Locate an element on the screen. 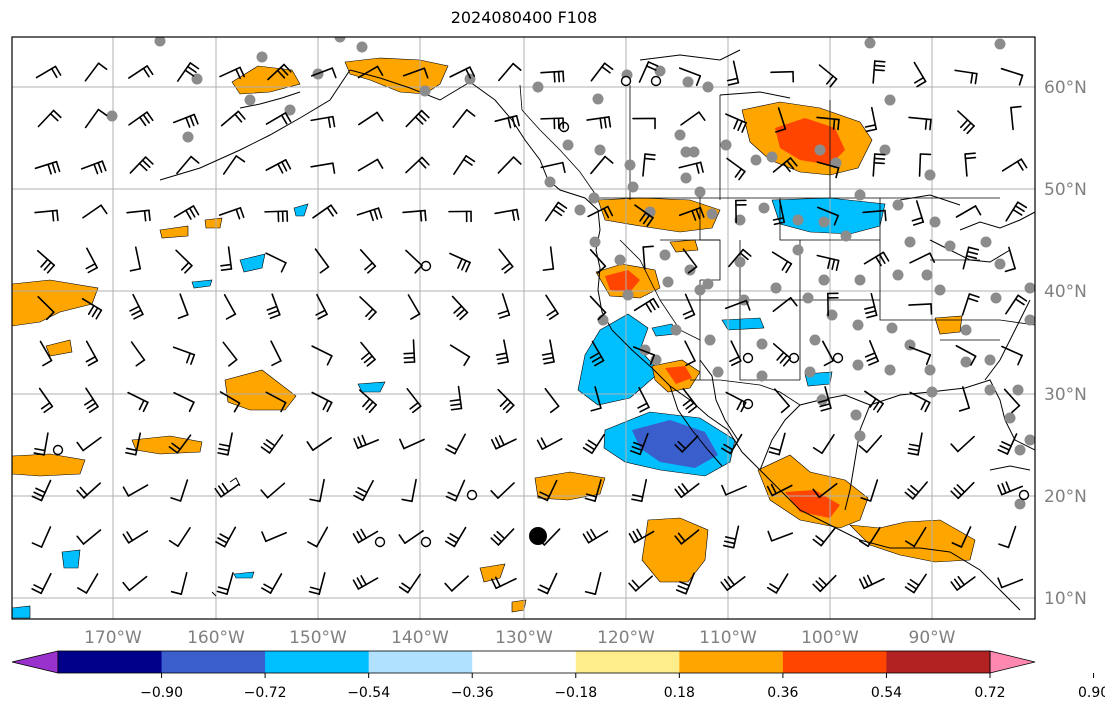 This screenshot has height=712, width=1105. colorbar-tick-label: 0.18 is located at coordinates (679, 693).